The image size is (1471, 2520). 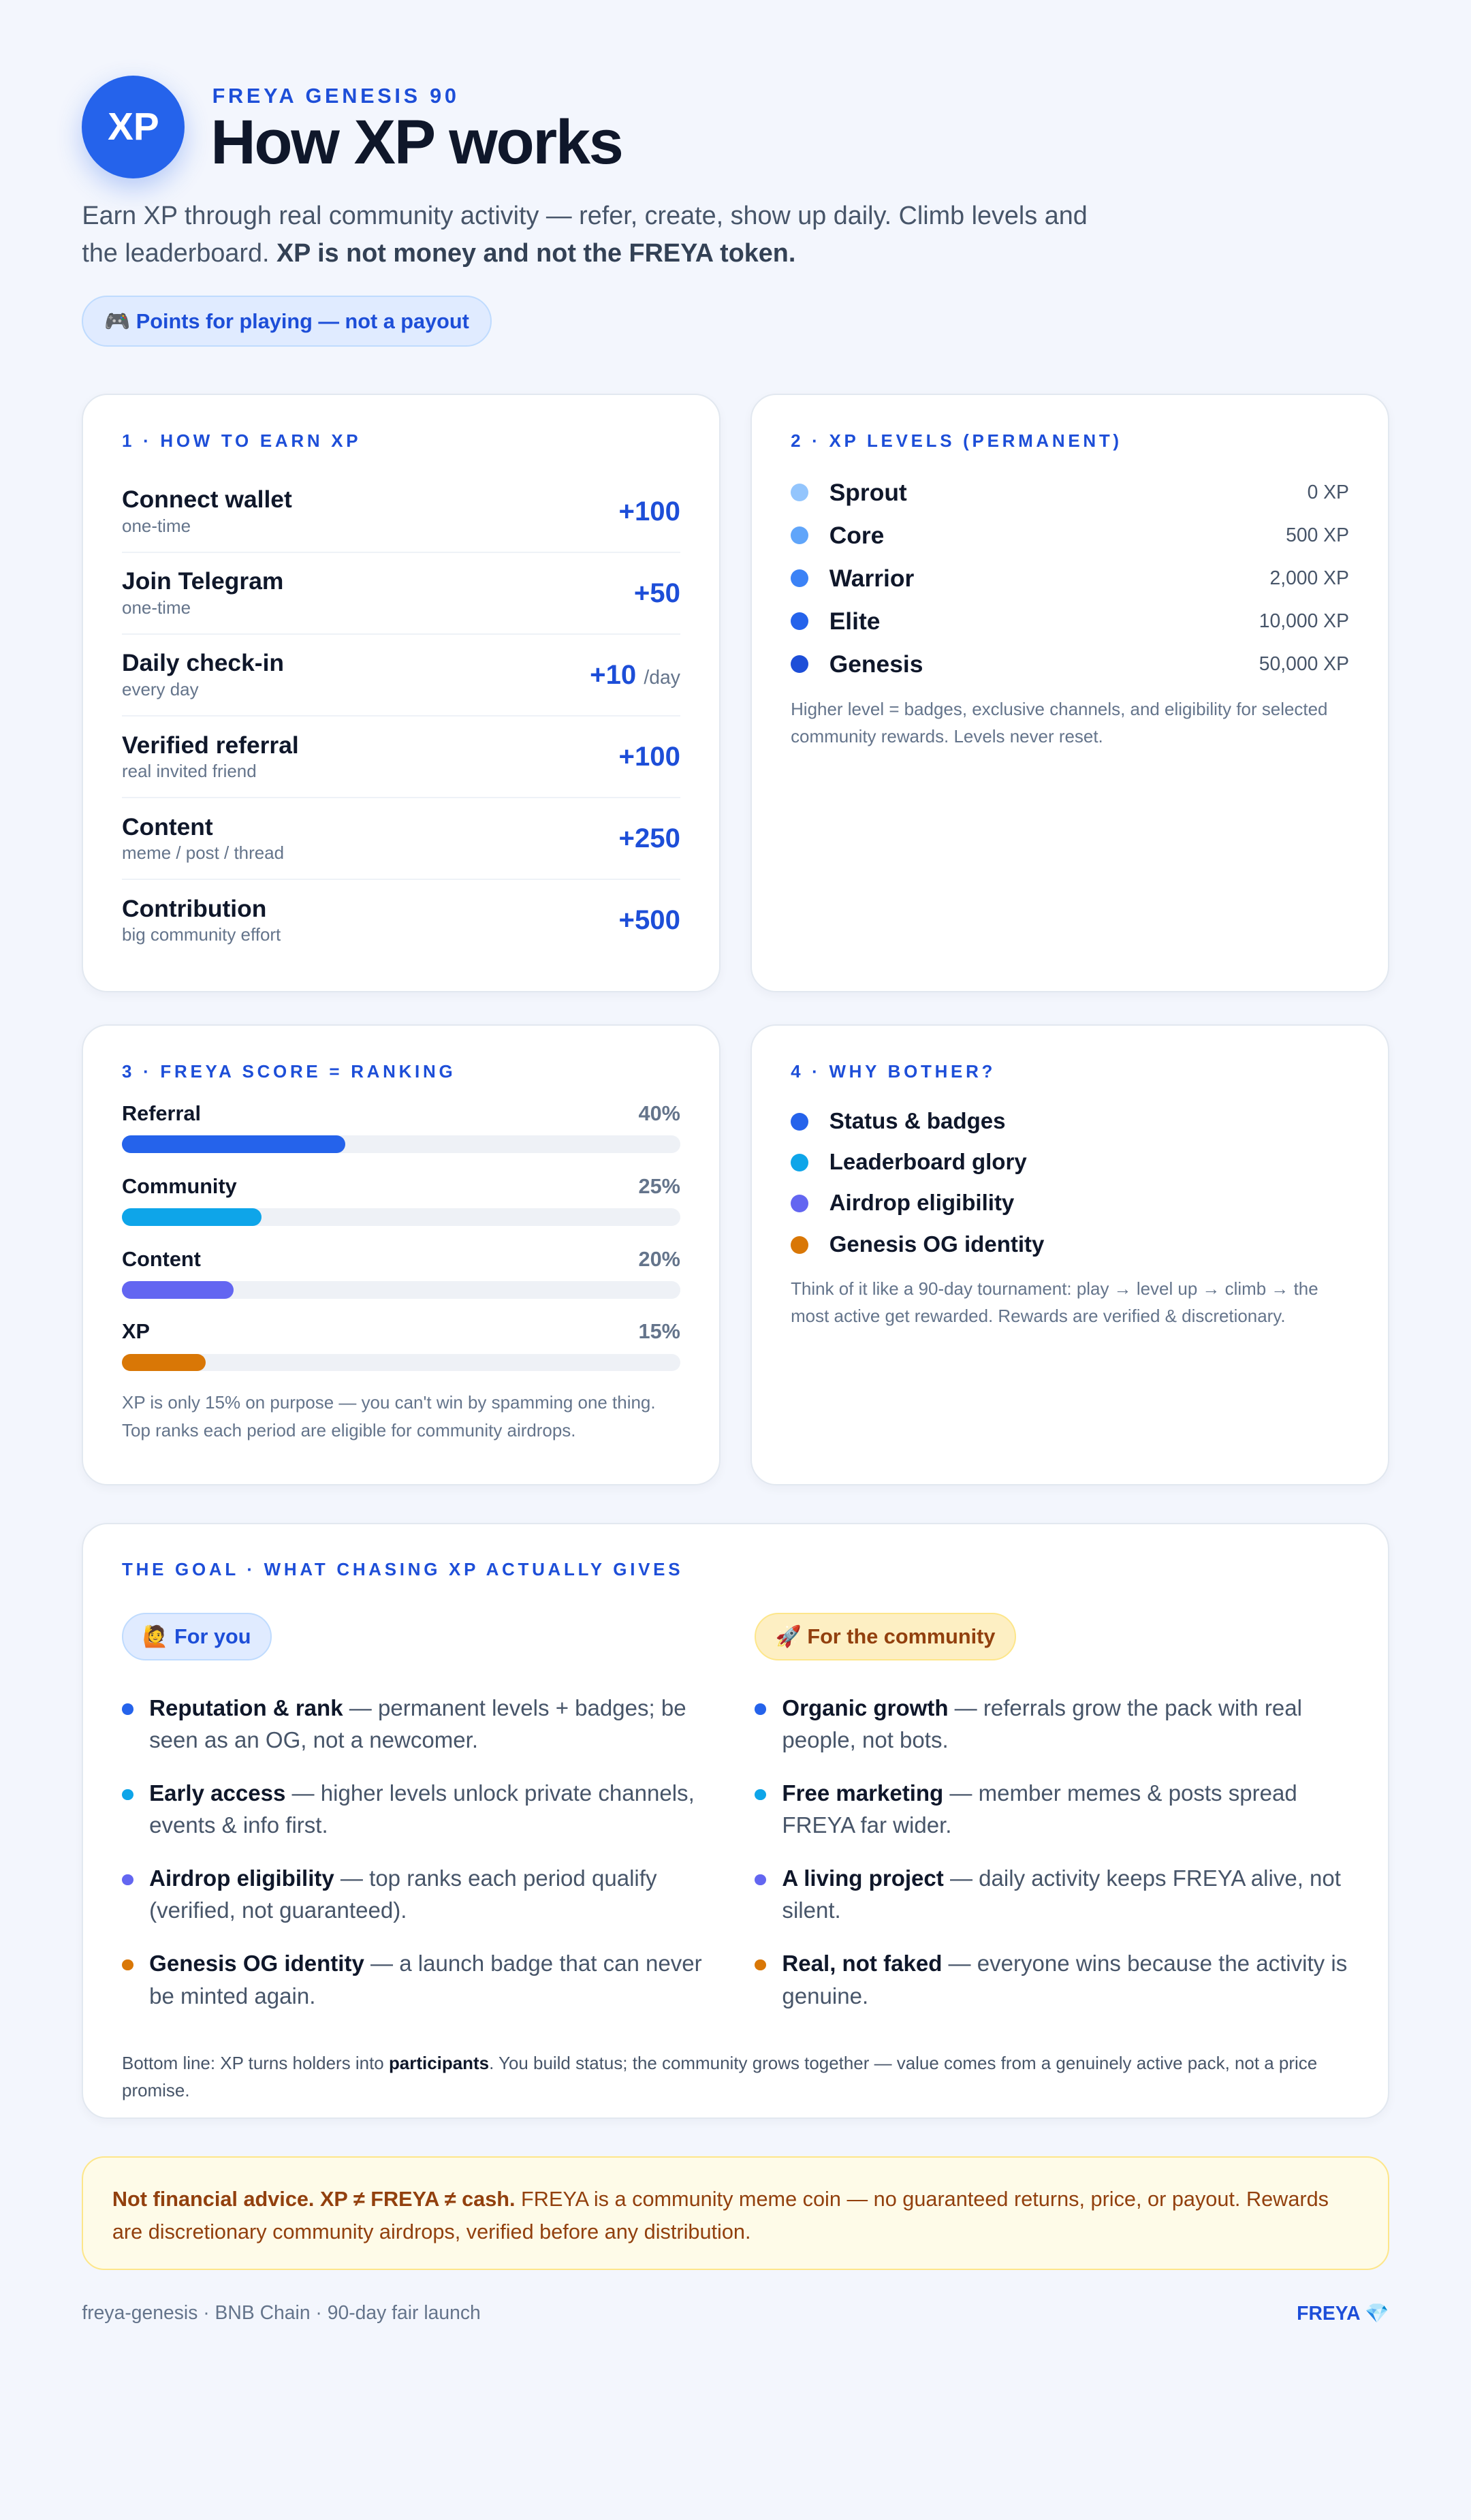 I want to click on goal-tag: 🙋 For you, so click(x=197, y=1636).